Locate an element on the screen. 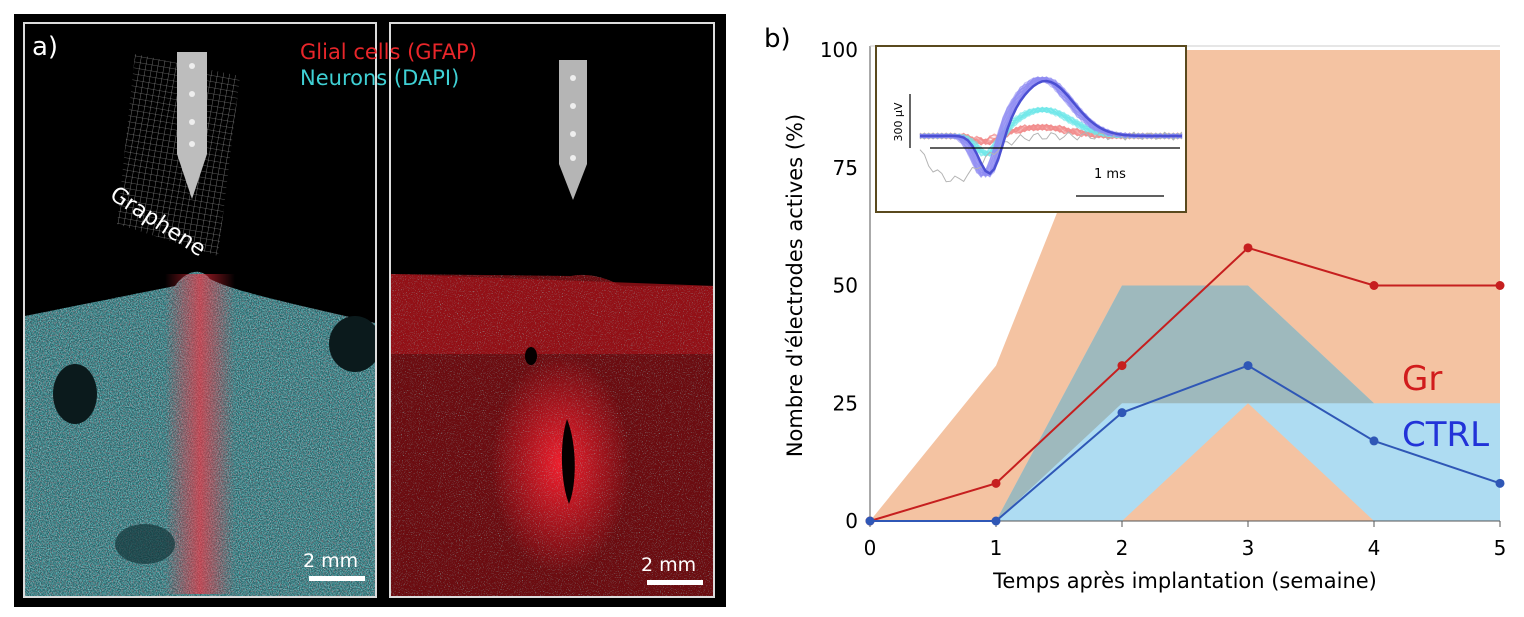 Image resolution: width=1524 pixels, height=617 pixels. x-tick-label: 1 is located at coordinates (996, 548).